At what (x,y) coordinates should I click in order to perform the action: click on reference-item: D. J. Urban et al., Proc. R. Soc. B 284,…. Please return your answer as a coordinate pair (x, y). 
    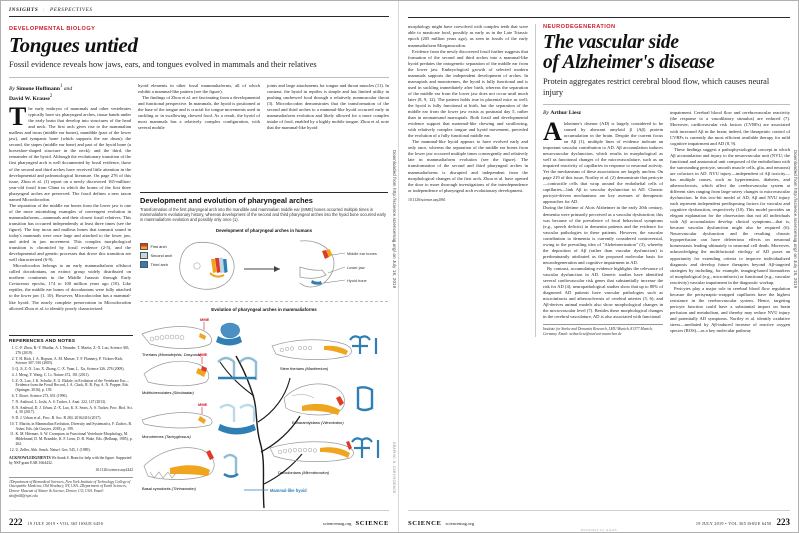
    Looking at the image, I should click on (75, 418).